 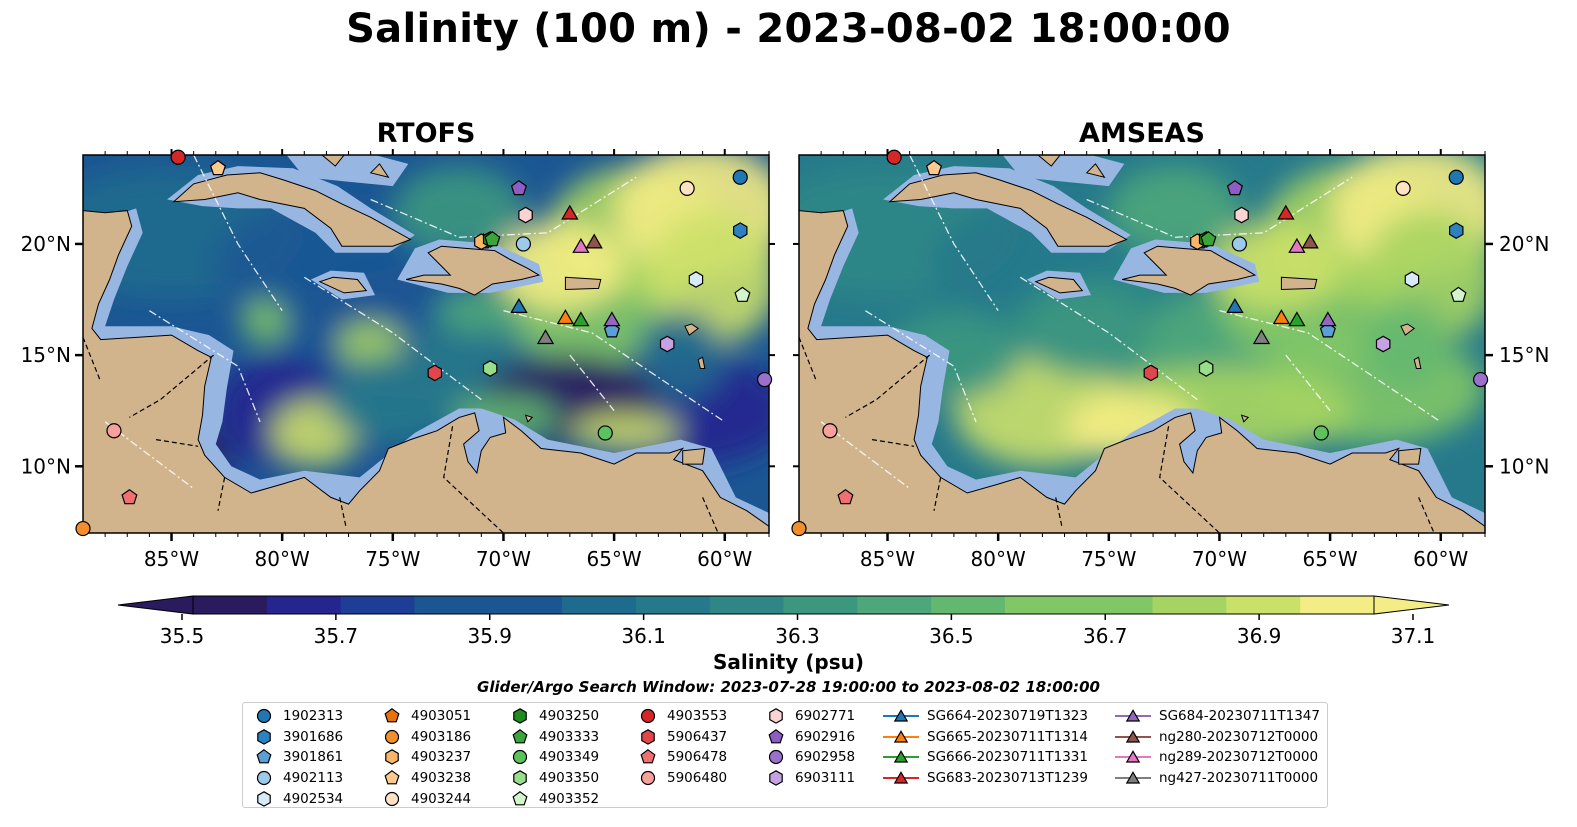 I want to click on legend-label: 4903250, so click(x=569, y=716).